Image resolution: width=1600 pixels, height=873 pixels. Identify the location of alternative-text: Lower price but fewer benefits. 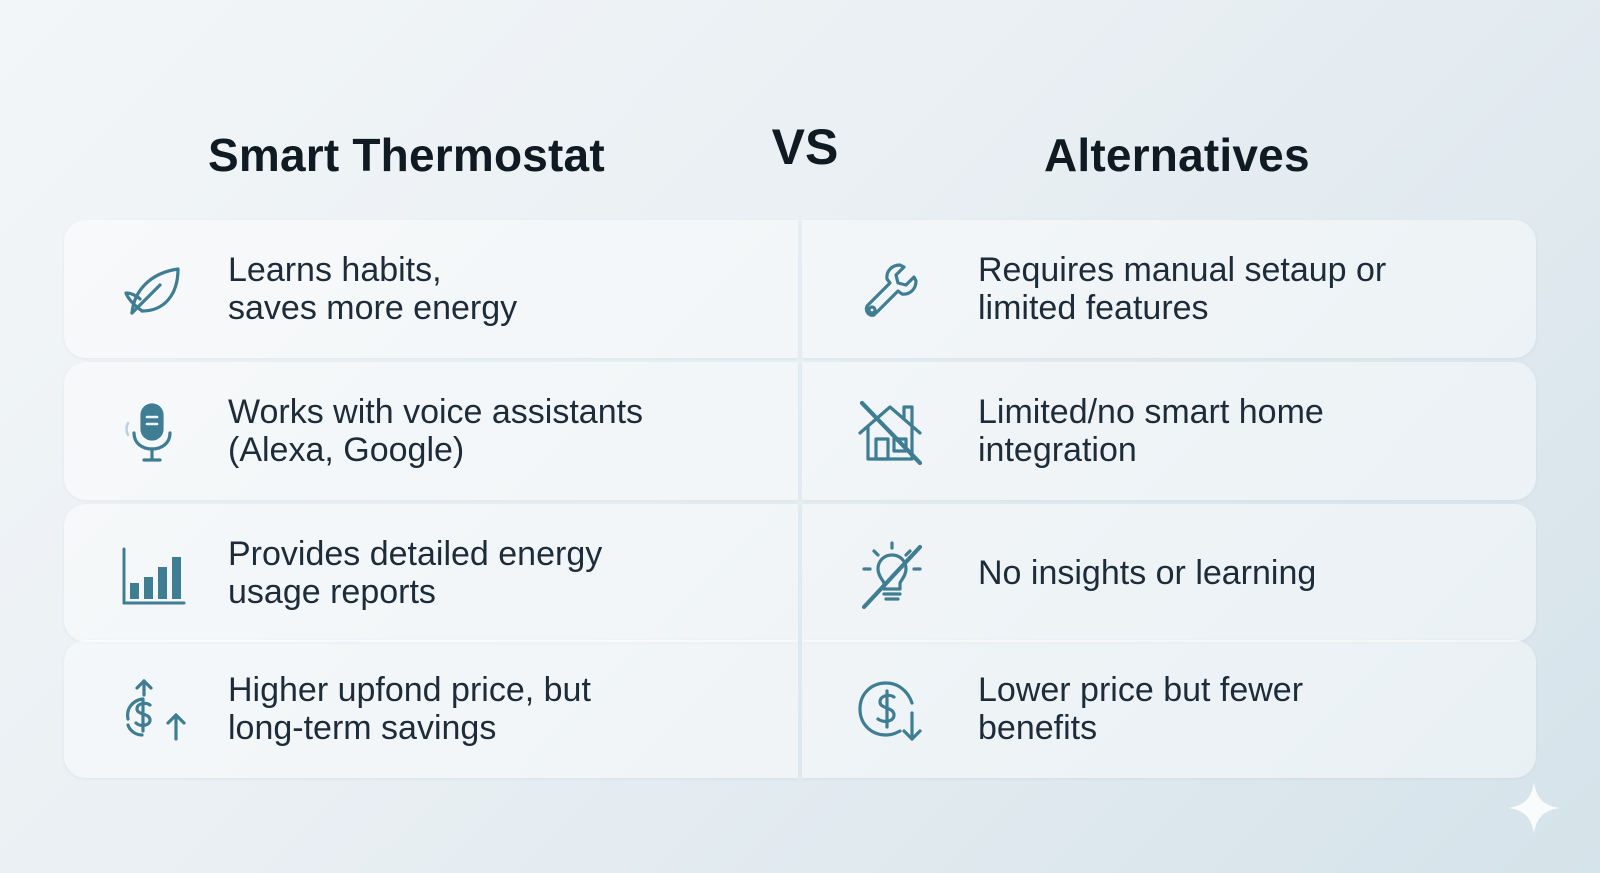
(1248, 709).